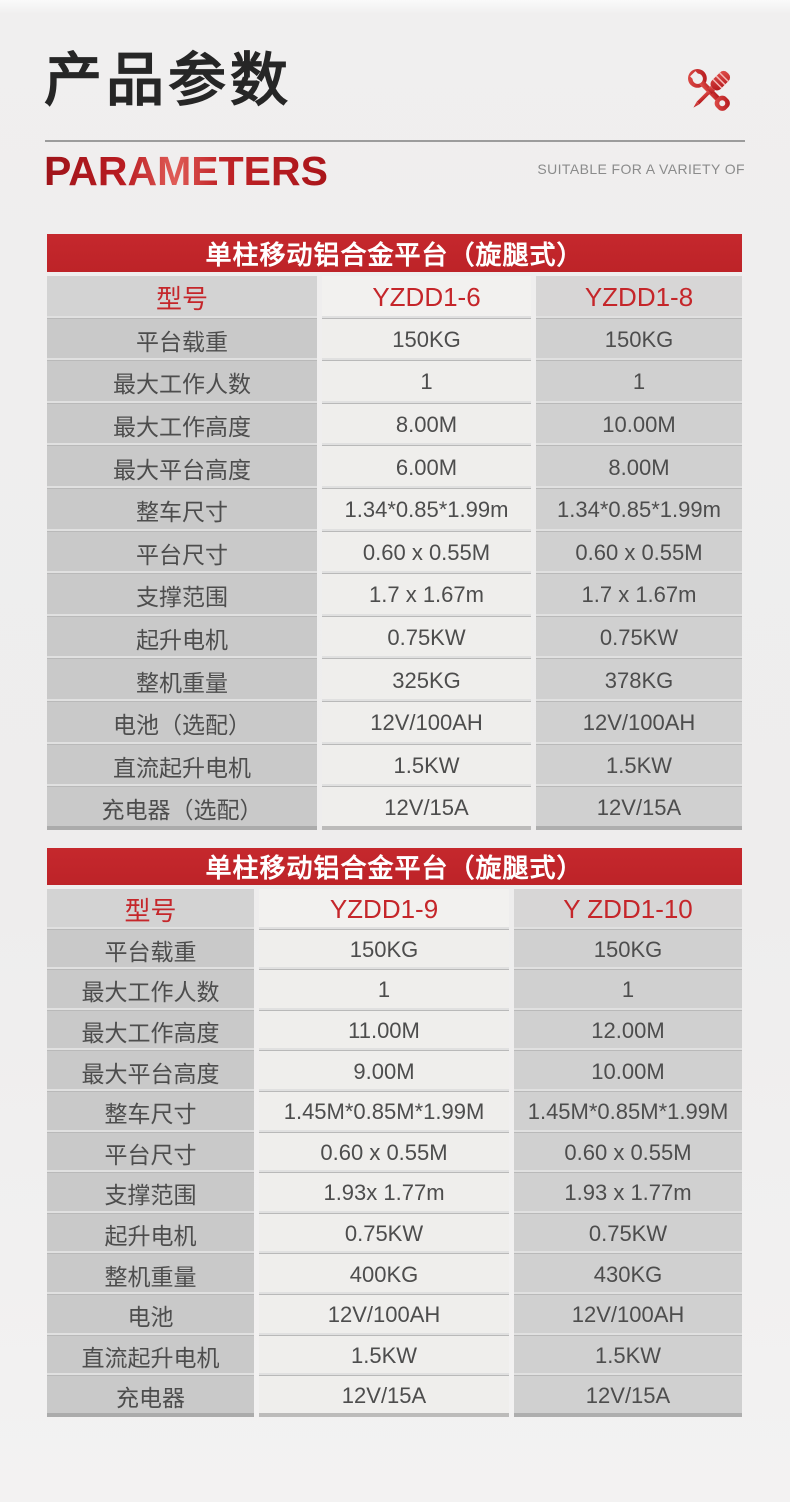 The image size is (790, 1502). Describe the element at coordinates (639, 297) in the screenshot. I see `model-name-cell: YZDD1-8` at that location.